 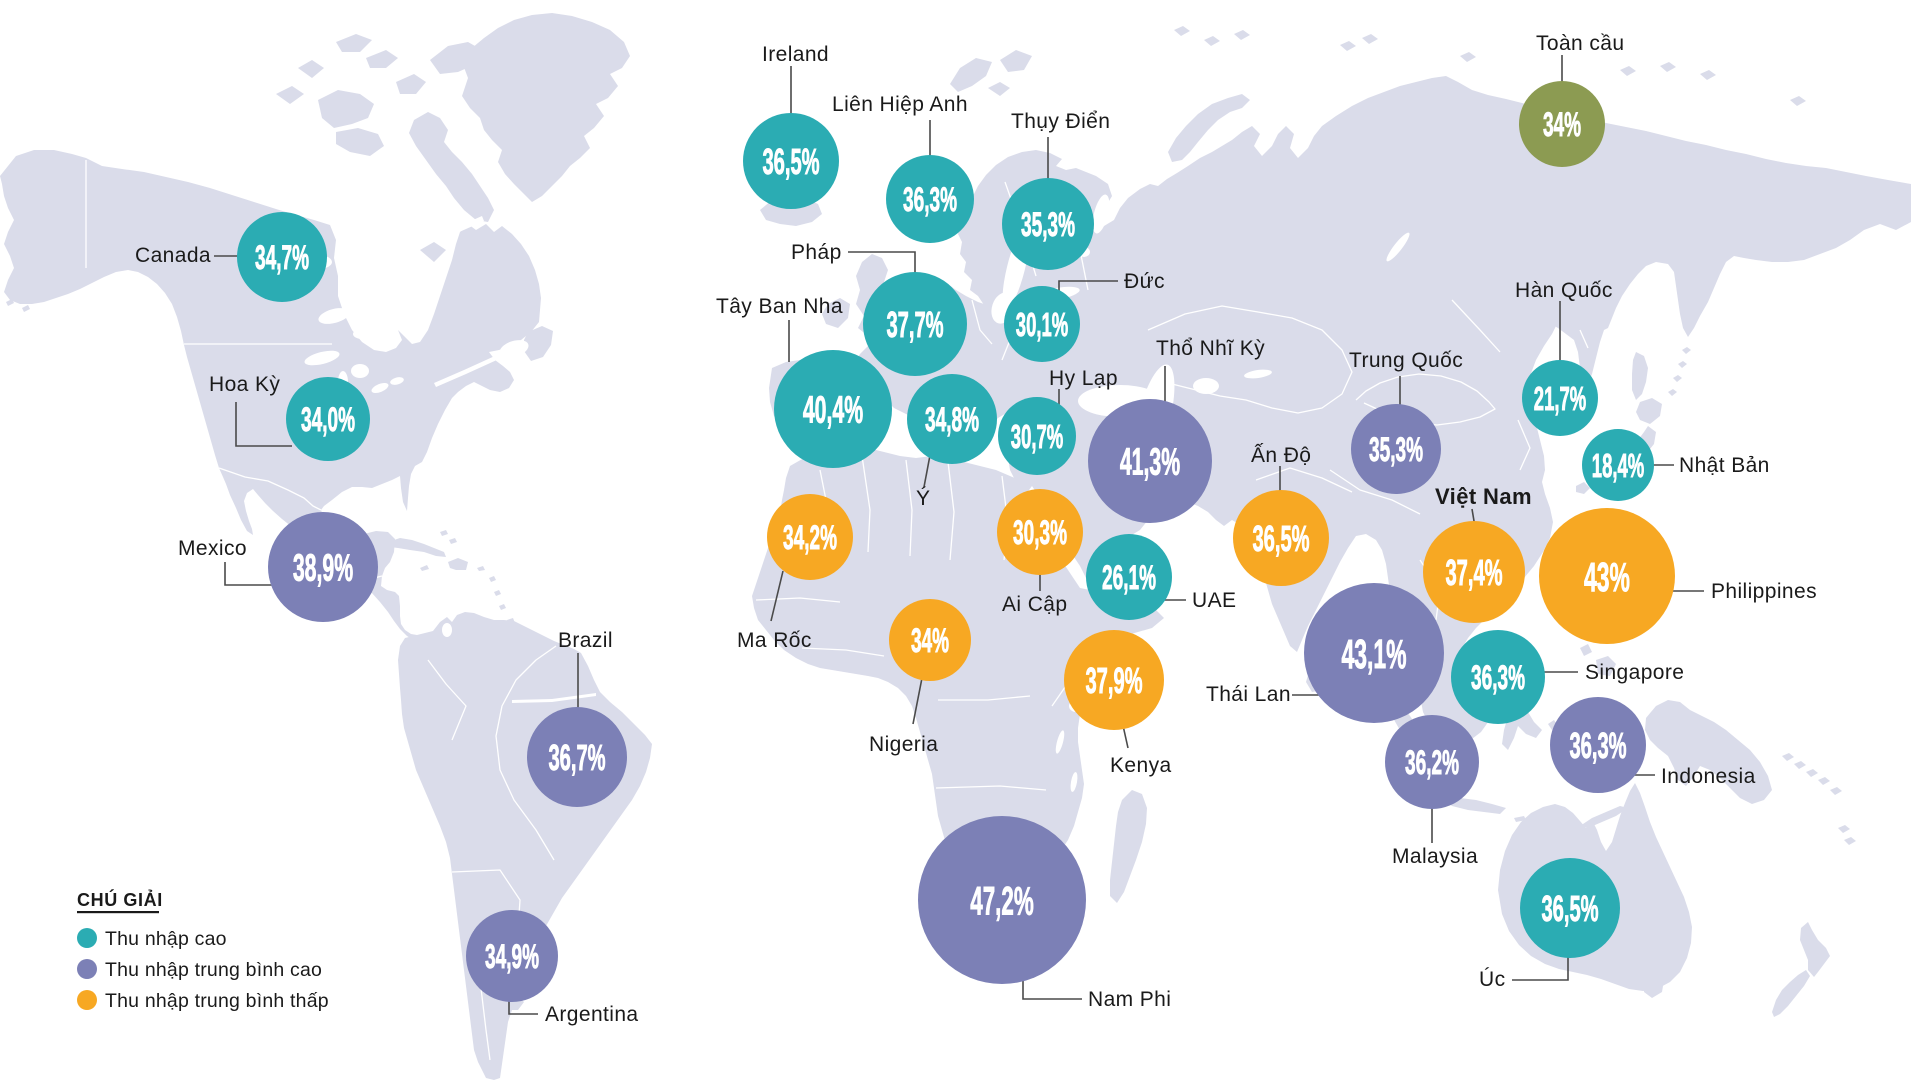 I want to click on svg-text: Thu nhập trung bình cao, so click(x=213, y=970).